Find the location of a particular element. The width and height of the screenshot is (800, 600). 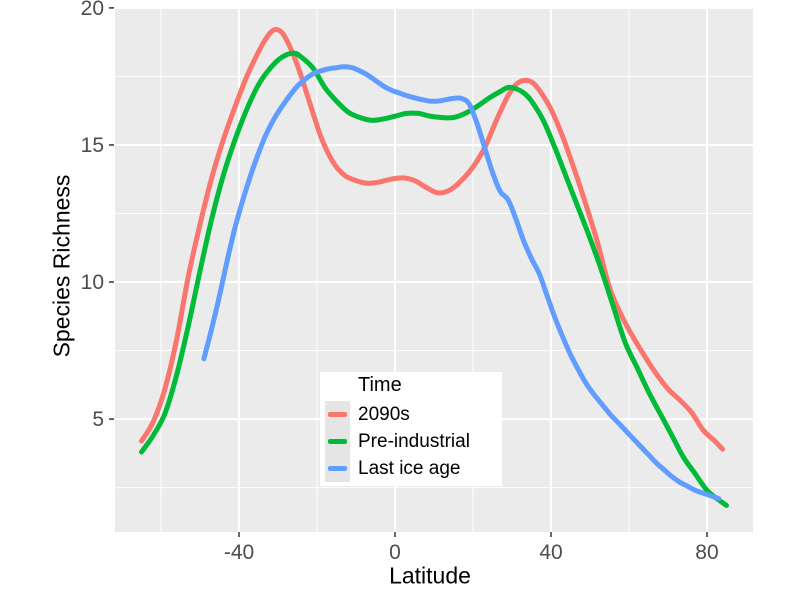

x-tick-label: 0 is located at coordinates (395, 552).